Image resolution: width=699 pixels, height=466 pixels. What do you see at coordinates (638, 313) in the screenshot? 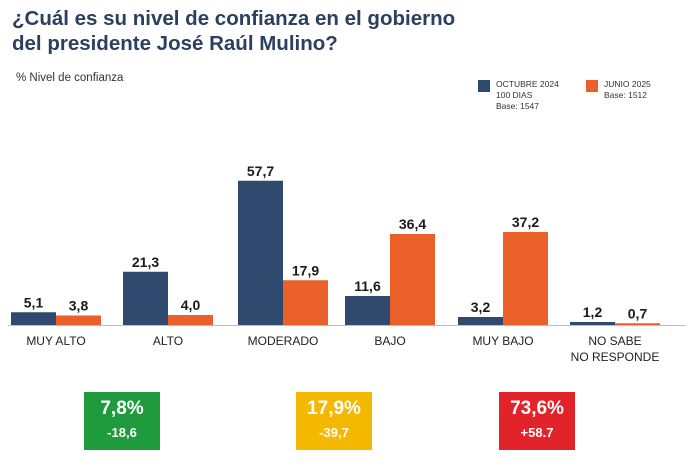
I see `bar-value-label: 0,7` at bounding box center [638, 313].